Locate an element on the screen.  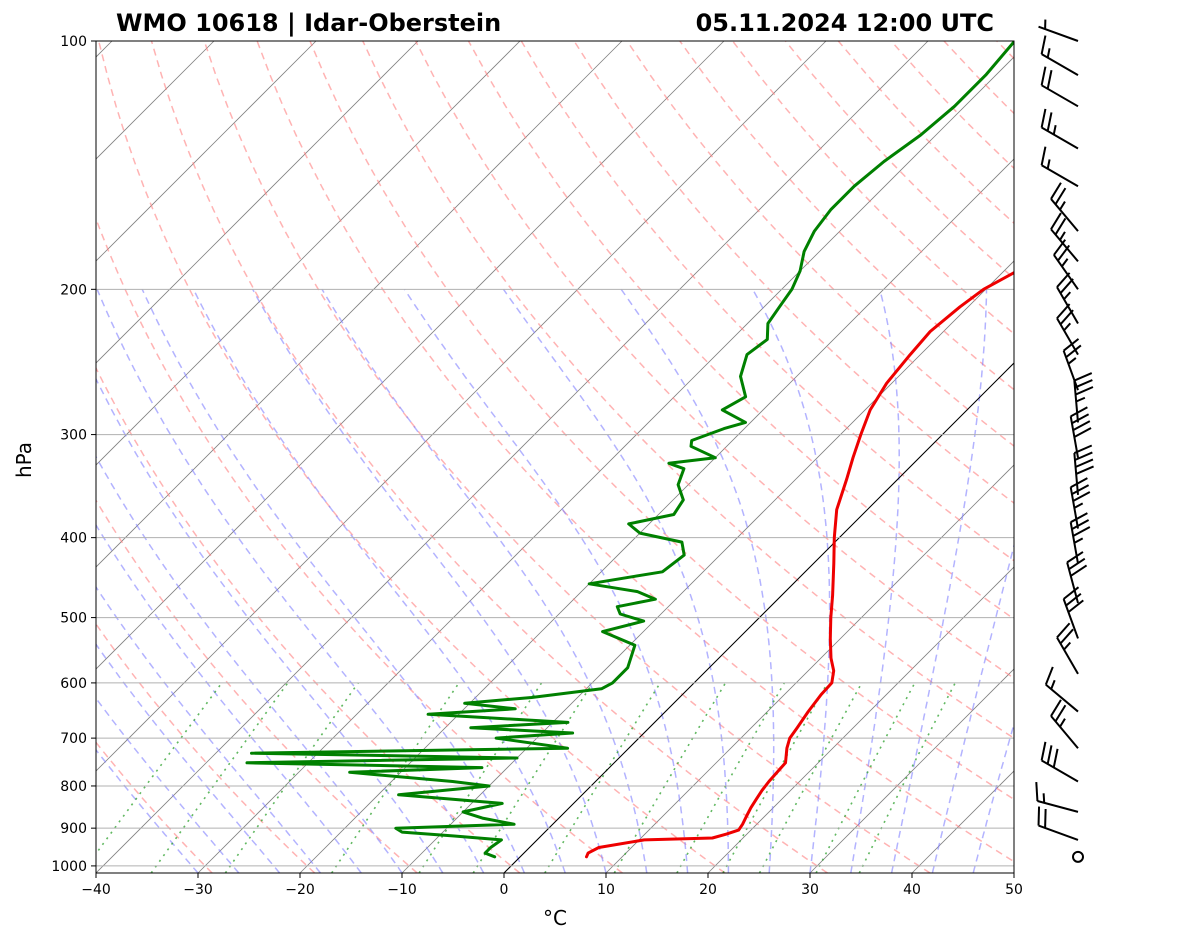
x-tick-label: 30 is located at coordinates (810, 890).